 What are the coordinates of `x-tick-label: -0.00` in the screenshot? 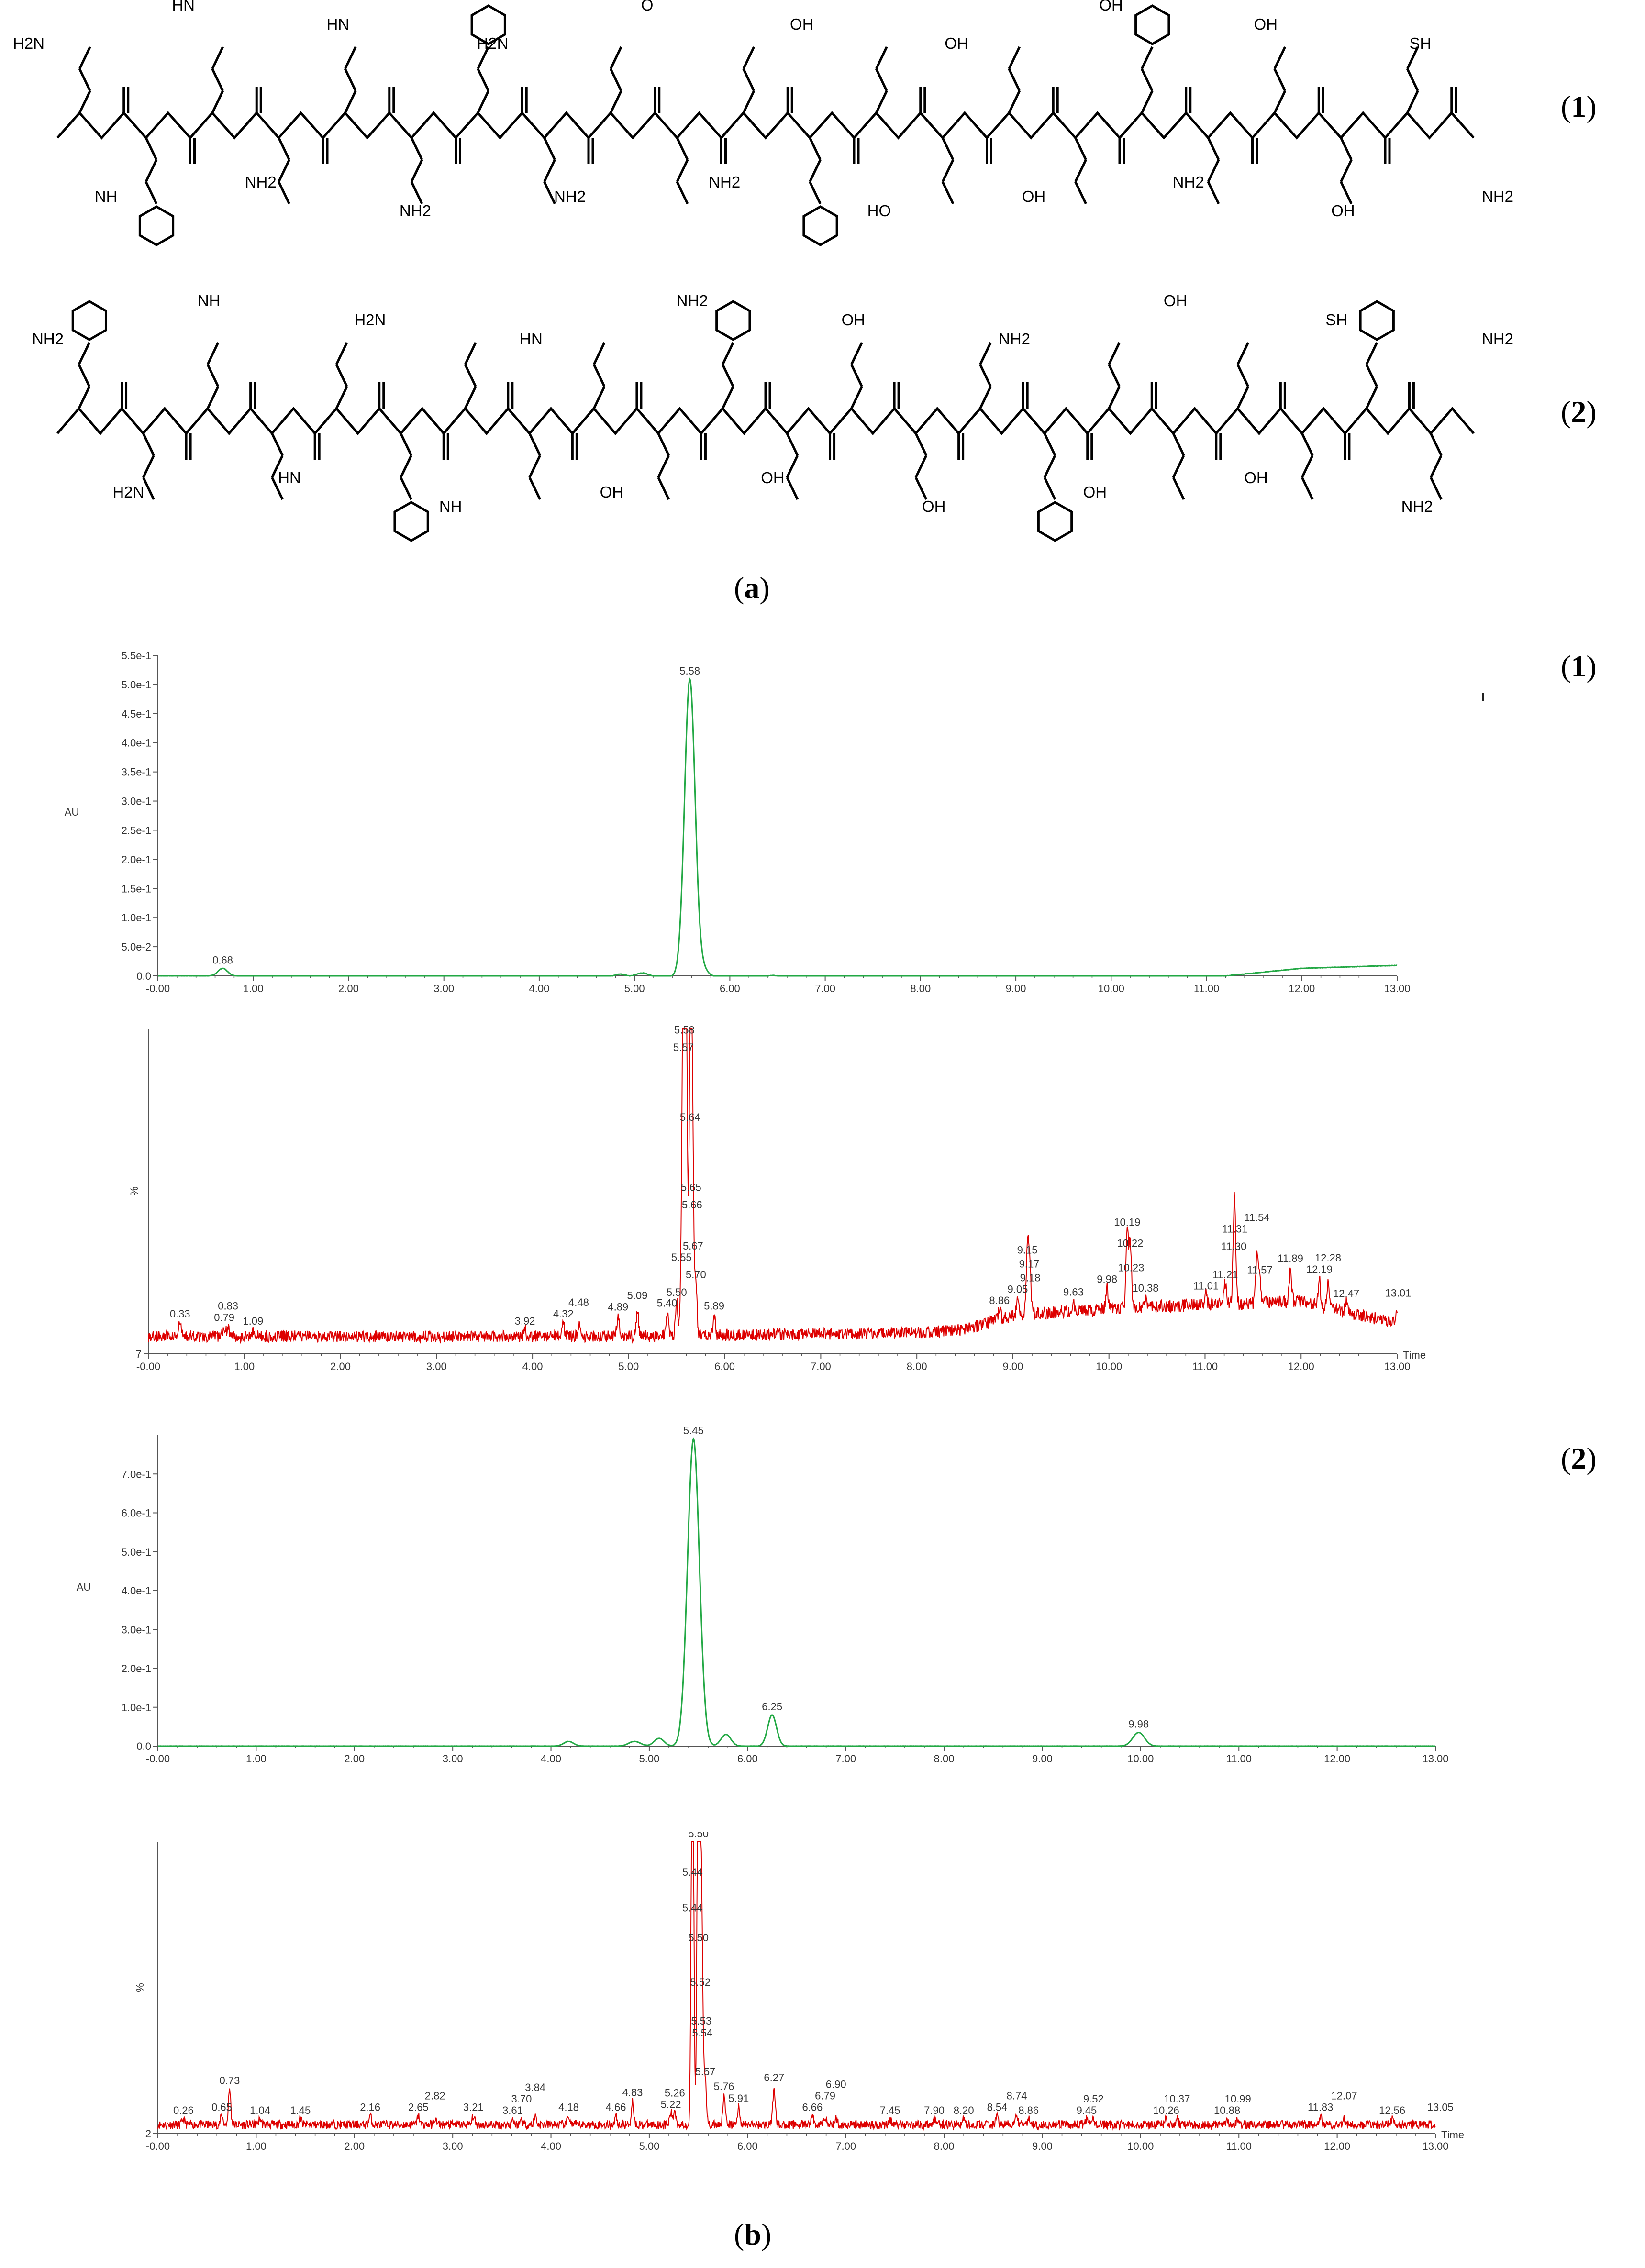 It's located at (158, 2146).